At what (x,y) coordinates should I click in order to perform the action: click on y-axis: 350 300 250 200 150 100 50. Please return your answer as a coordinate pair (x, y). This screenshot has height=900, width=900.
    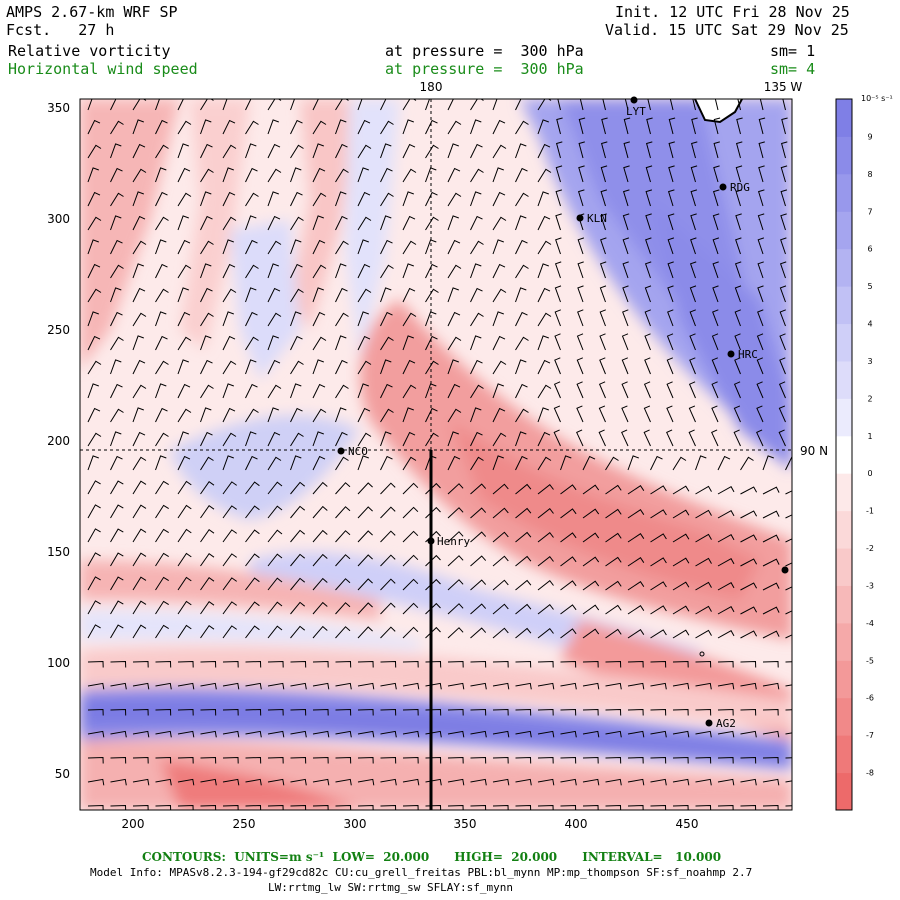
    Looking at the image, I should click on (58, 441).